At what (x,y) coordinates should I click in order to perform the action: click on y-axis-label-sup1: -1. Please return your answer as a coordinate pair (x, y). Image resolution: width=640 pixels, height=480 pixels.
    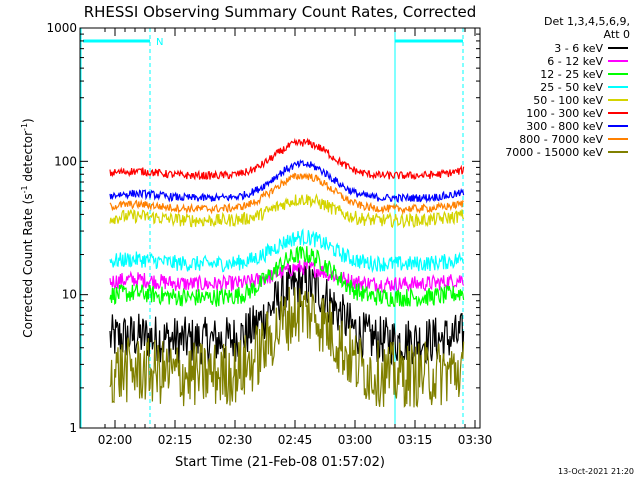
    Looking at the image, I should click on (24, 189).